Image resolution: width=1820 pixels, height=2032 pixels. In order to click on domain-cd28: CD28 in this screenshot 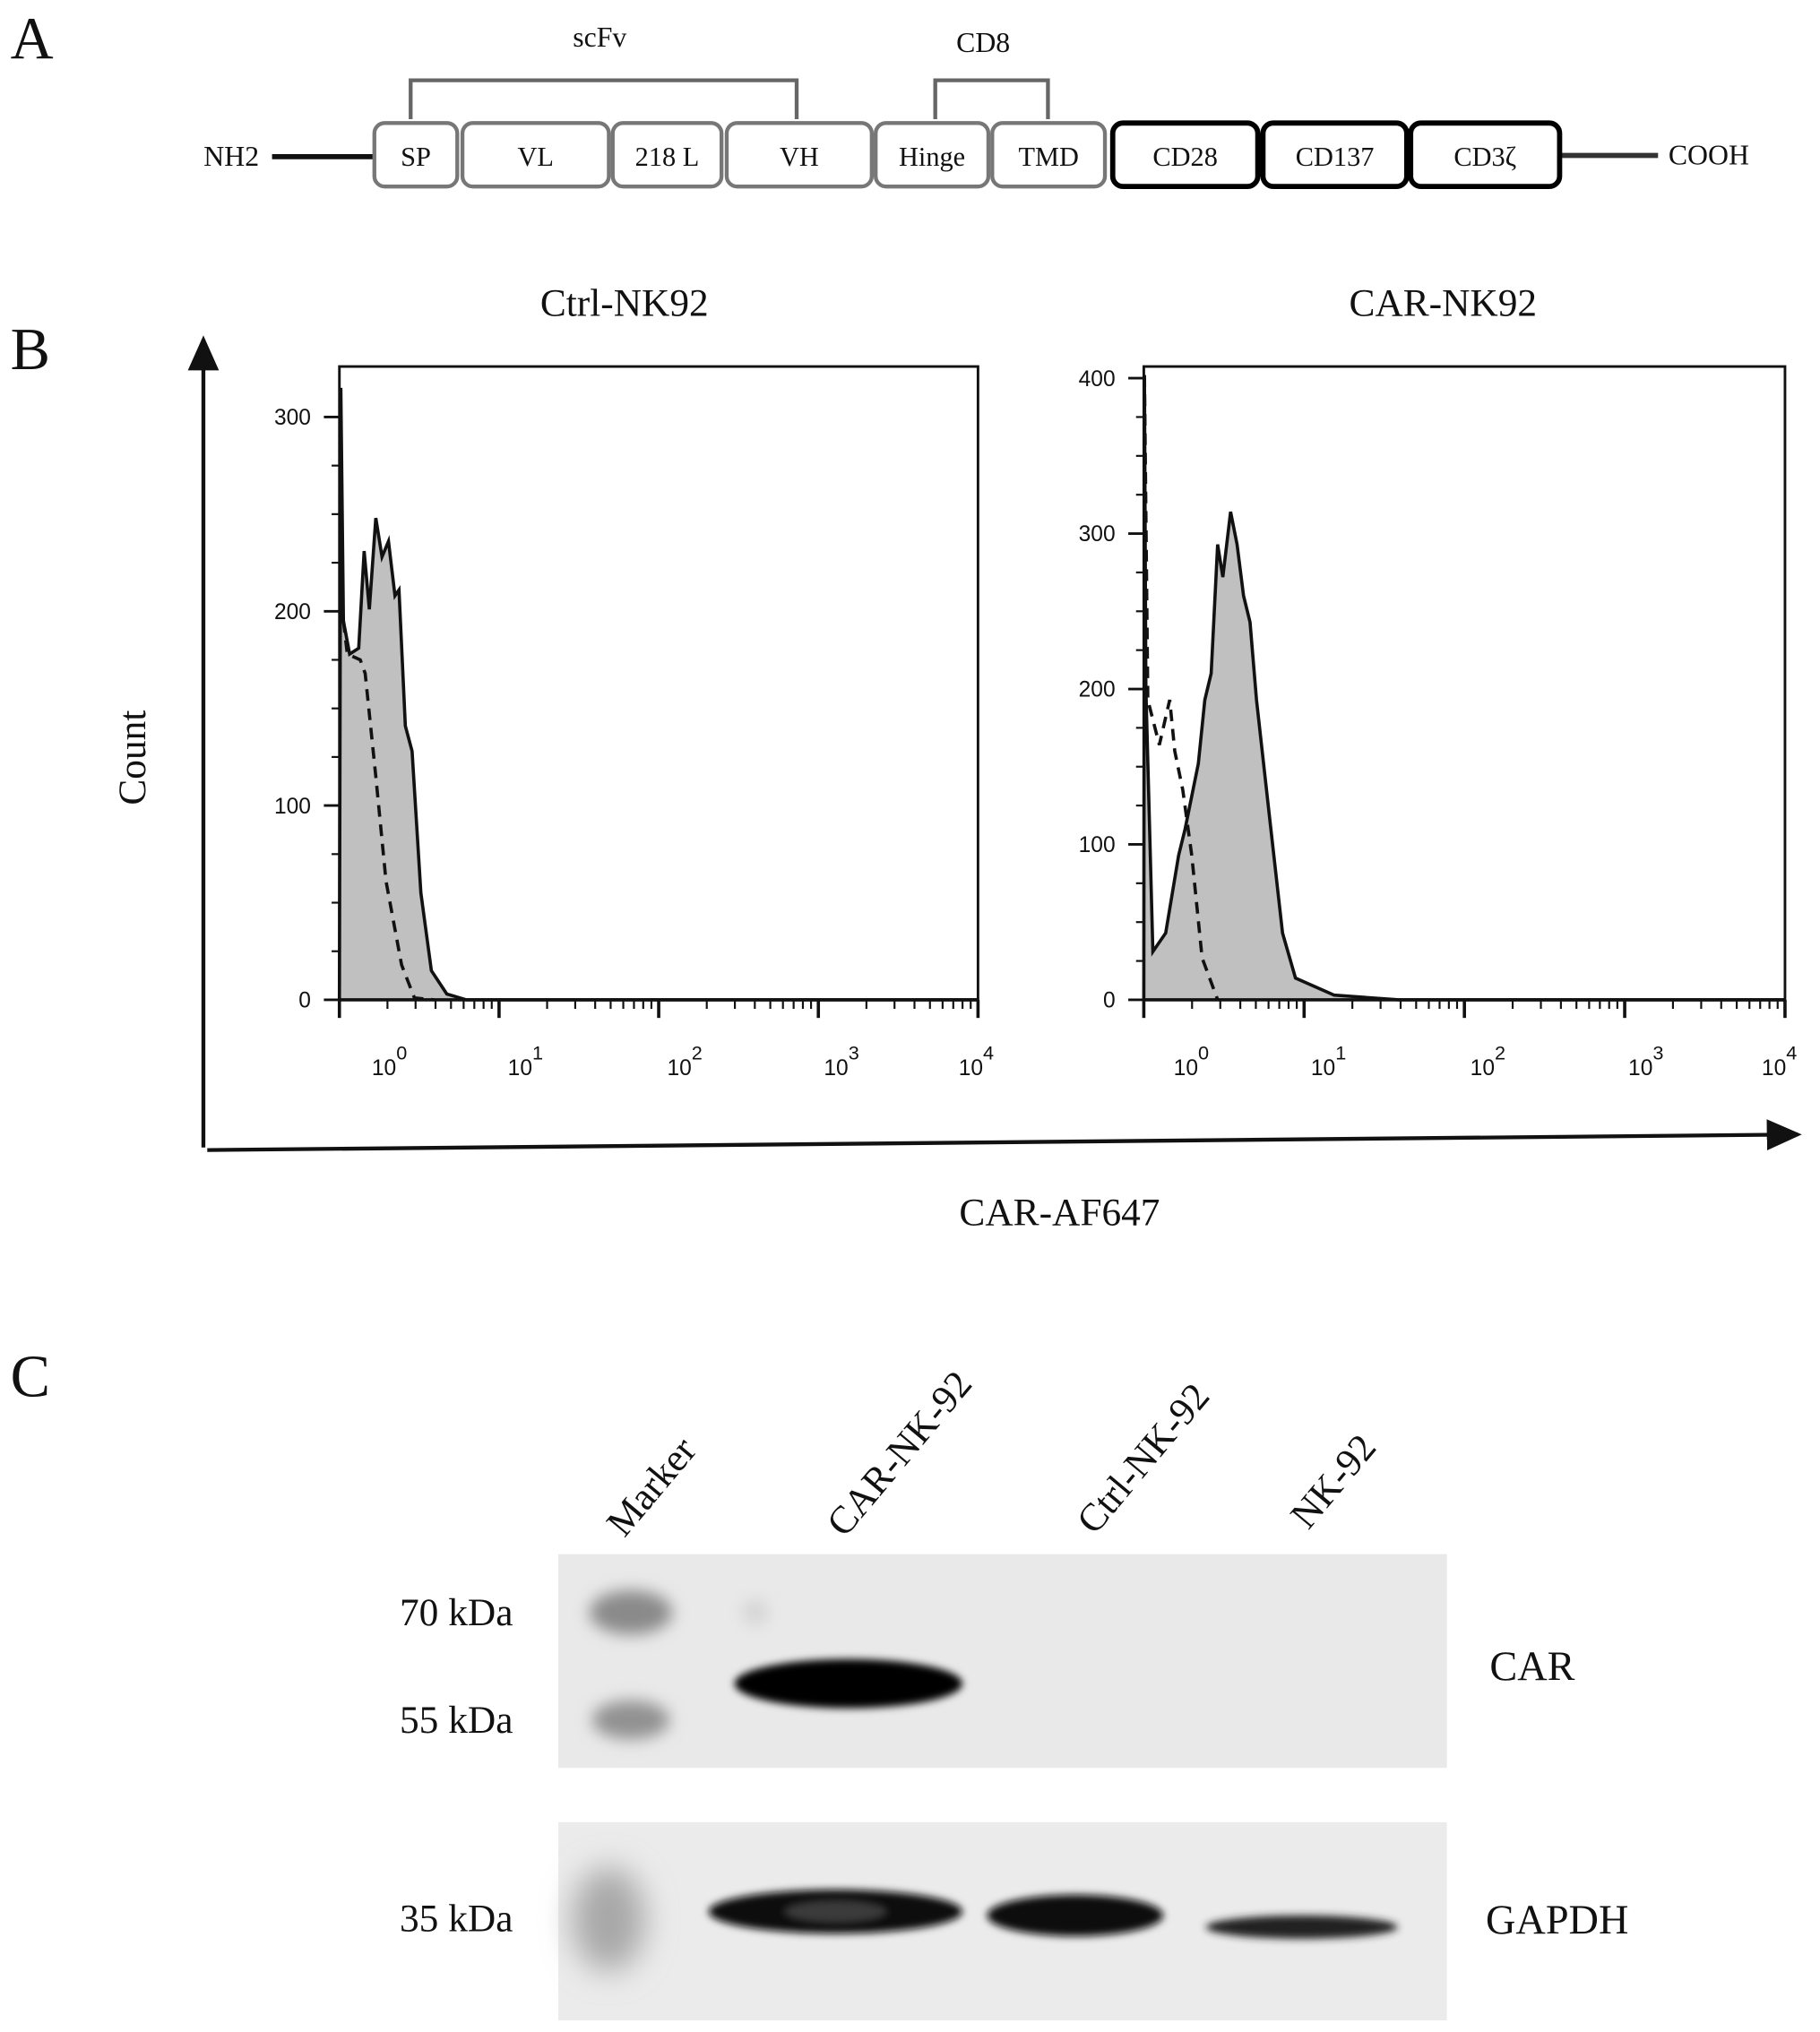, I will do `click(1185, 155)`.